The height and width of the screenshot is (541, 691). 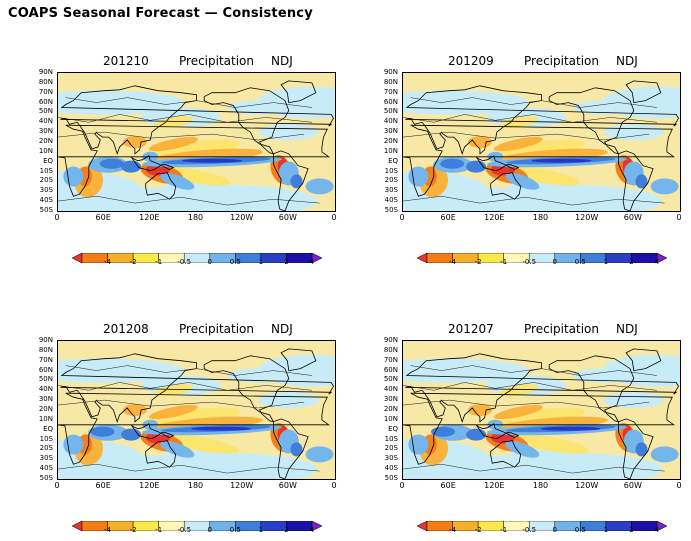 What do you see at coordinates (46, 170) in the screenshot?
I see `lat-label: 10S` at bounding box center [46, 170].